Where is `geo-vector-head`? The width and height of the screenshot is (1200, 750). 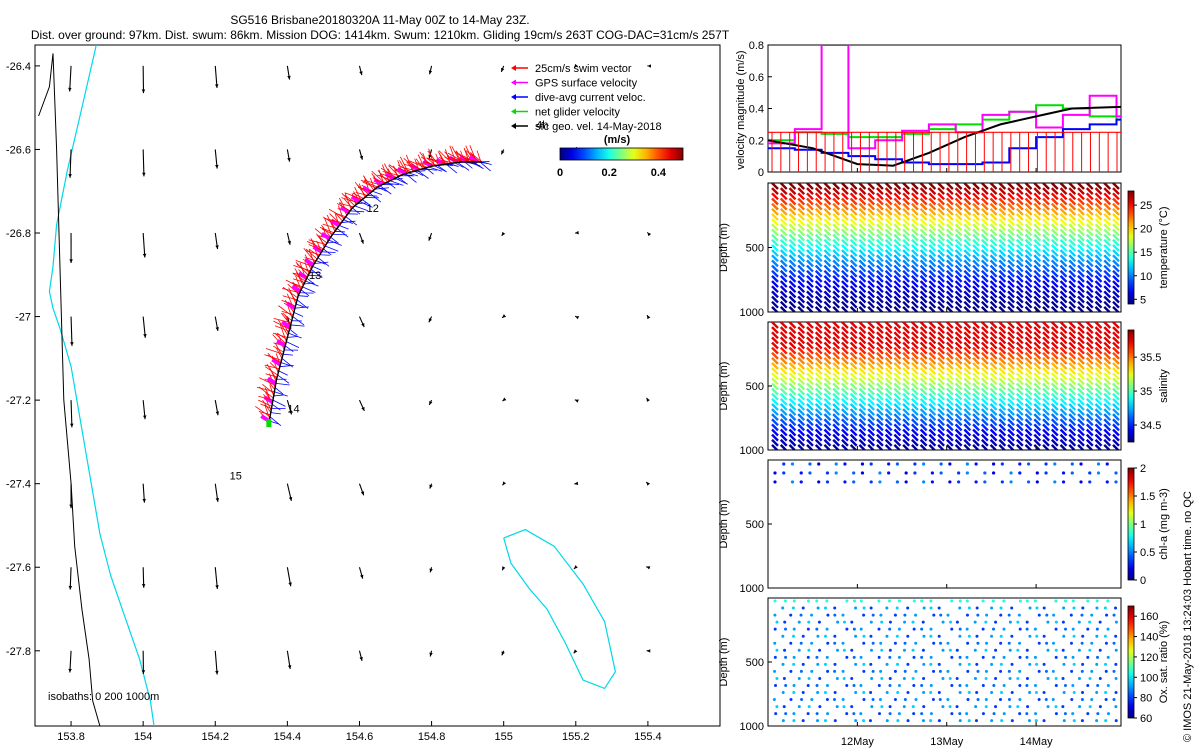 geo-vector-head is located at coordinates (649, 66).